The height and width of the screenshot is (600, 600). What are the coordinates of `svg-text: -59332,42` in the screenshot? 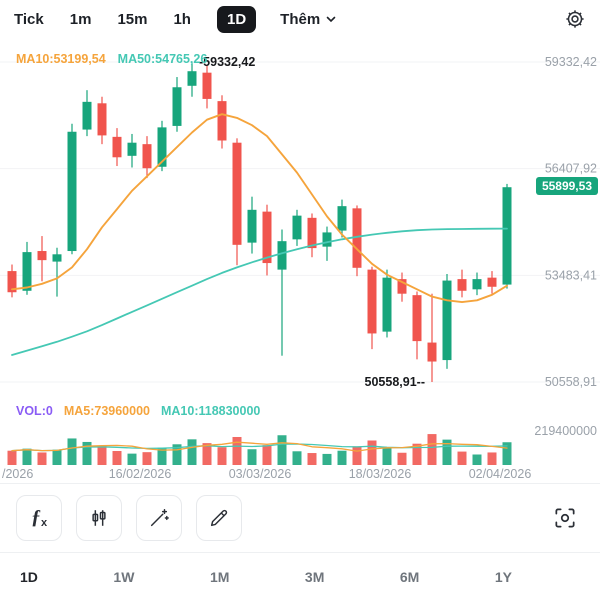 It's located at (227, 62).